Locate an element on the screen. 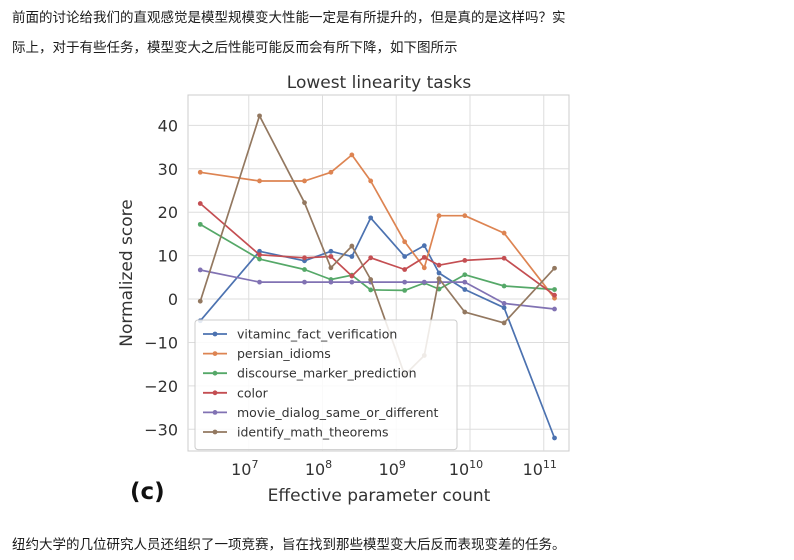 The height and width of the screenshot is (560, 794). y-axis-label: Normalized score is located at coordinates (127, 273).